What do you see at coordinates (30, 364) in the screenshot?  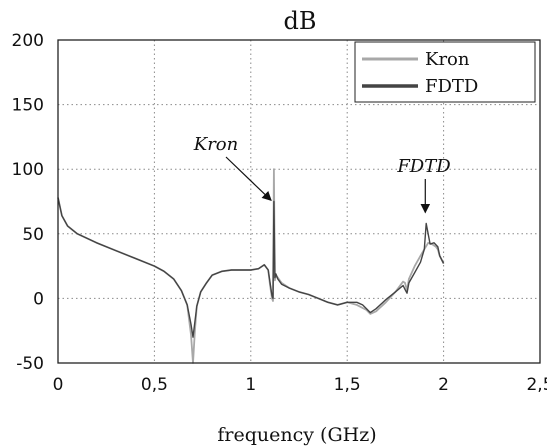 I see `y-tick-label: -50` at bounding box center [30, 364].